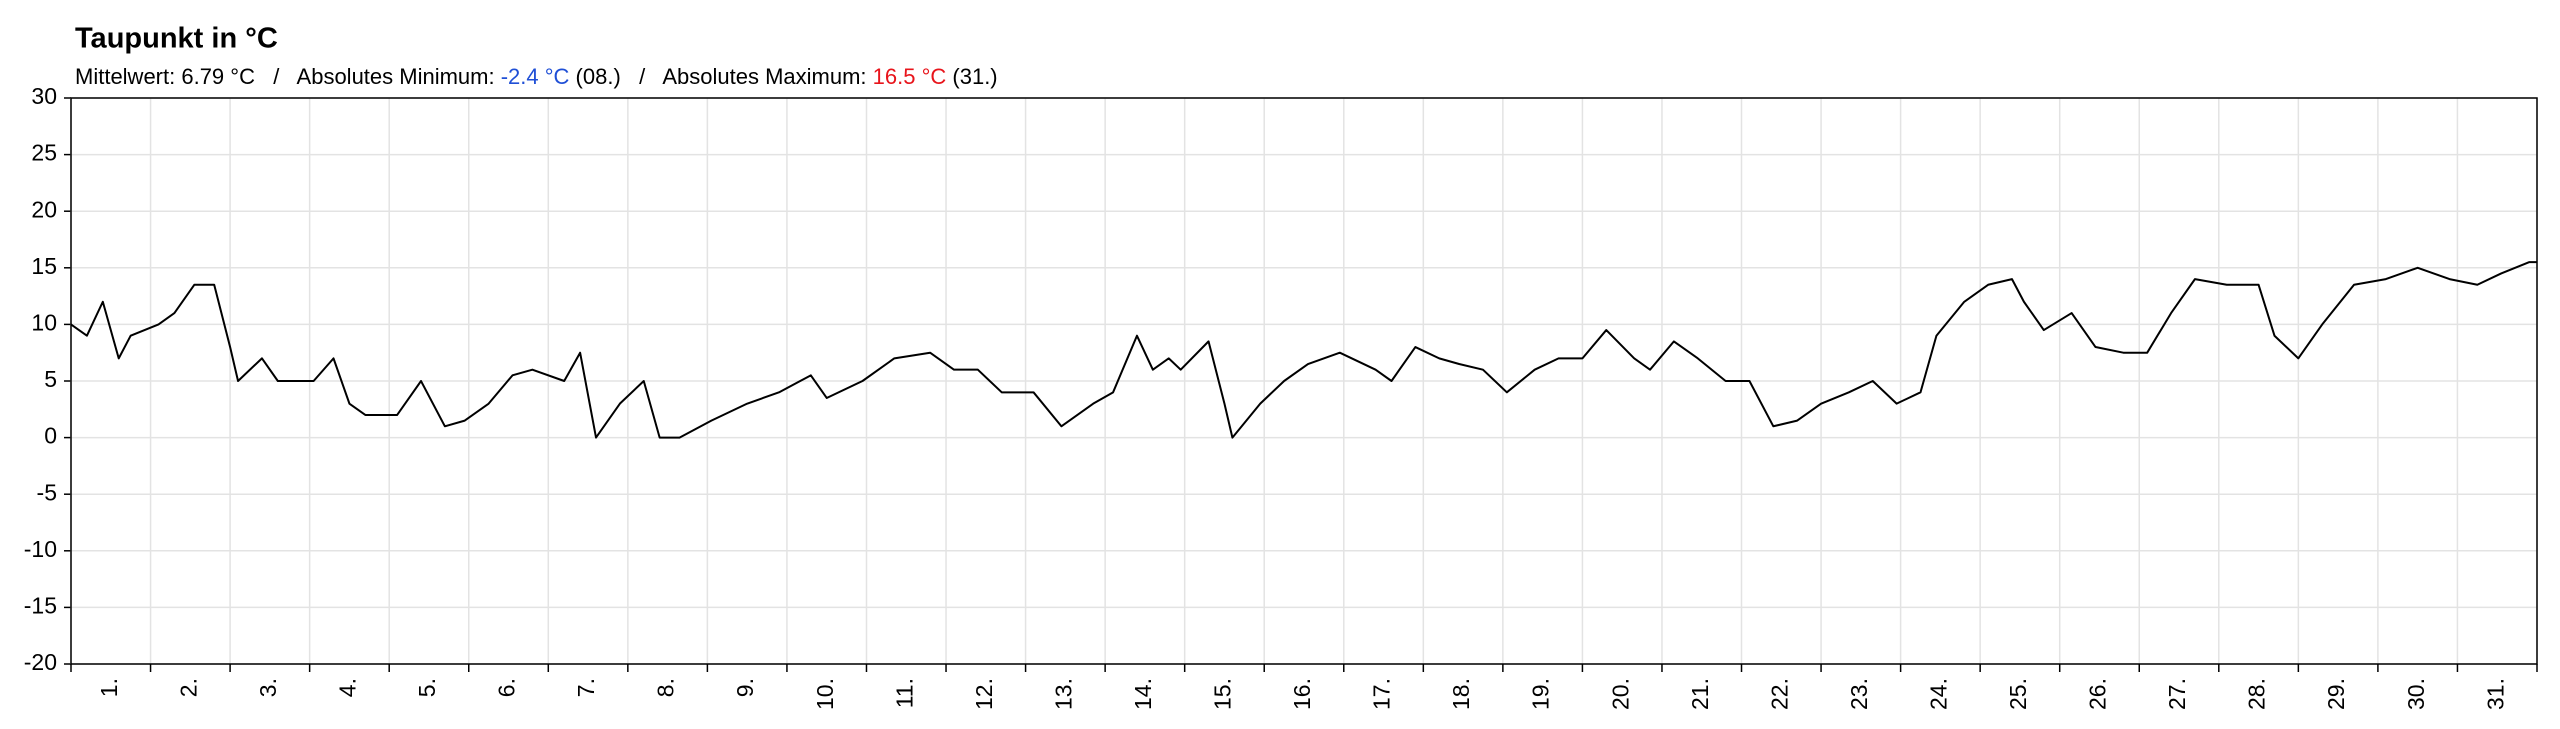  I want to click on x-tick-label: 11., so click(904, 693).